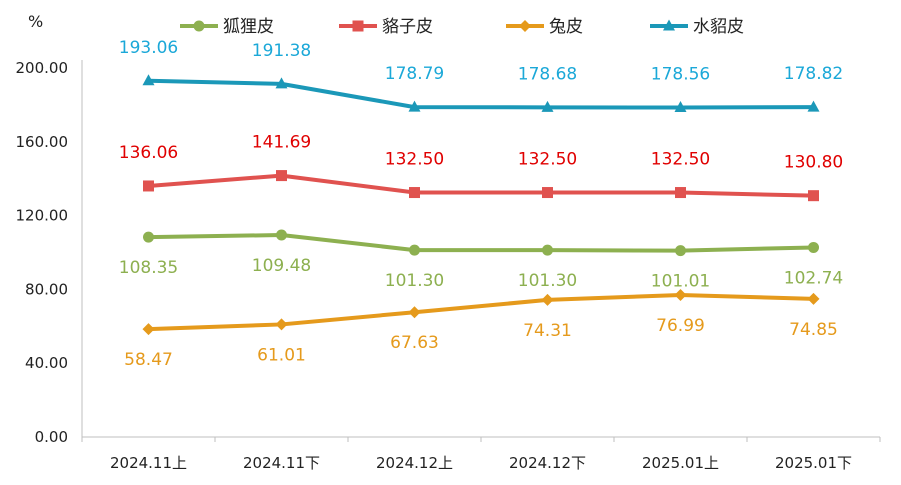  Describe the element at coordinates (813, 330) in the screenshot. I see `data-label: 74.85` at that location.